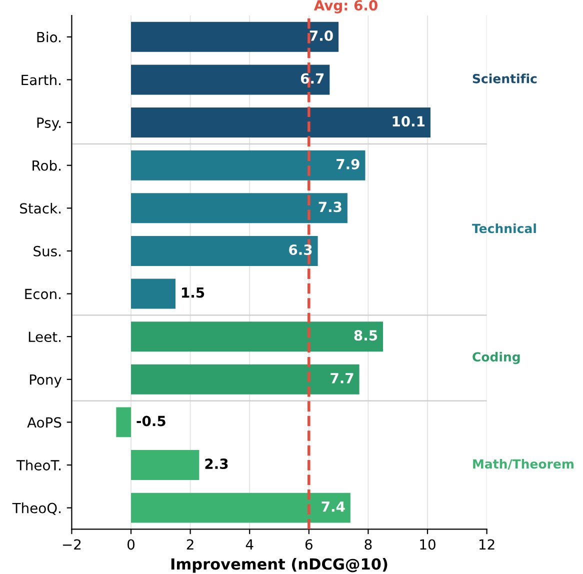 The width and height of the screenshot is (583, 574). I want to click on x-tick-label: 12, so click(486, 544).